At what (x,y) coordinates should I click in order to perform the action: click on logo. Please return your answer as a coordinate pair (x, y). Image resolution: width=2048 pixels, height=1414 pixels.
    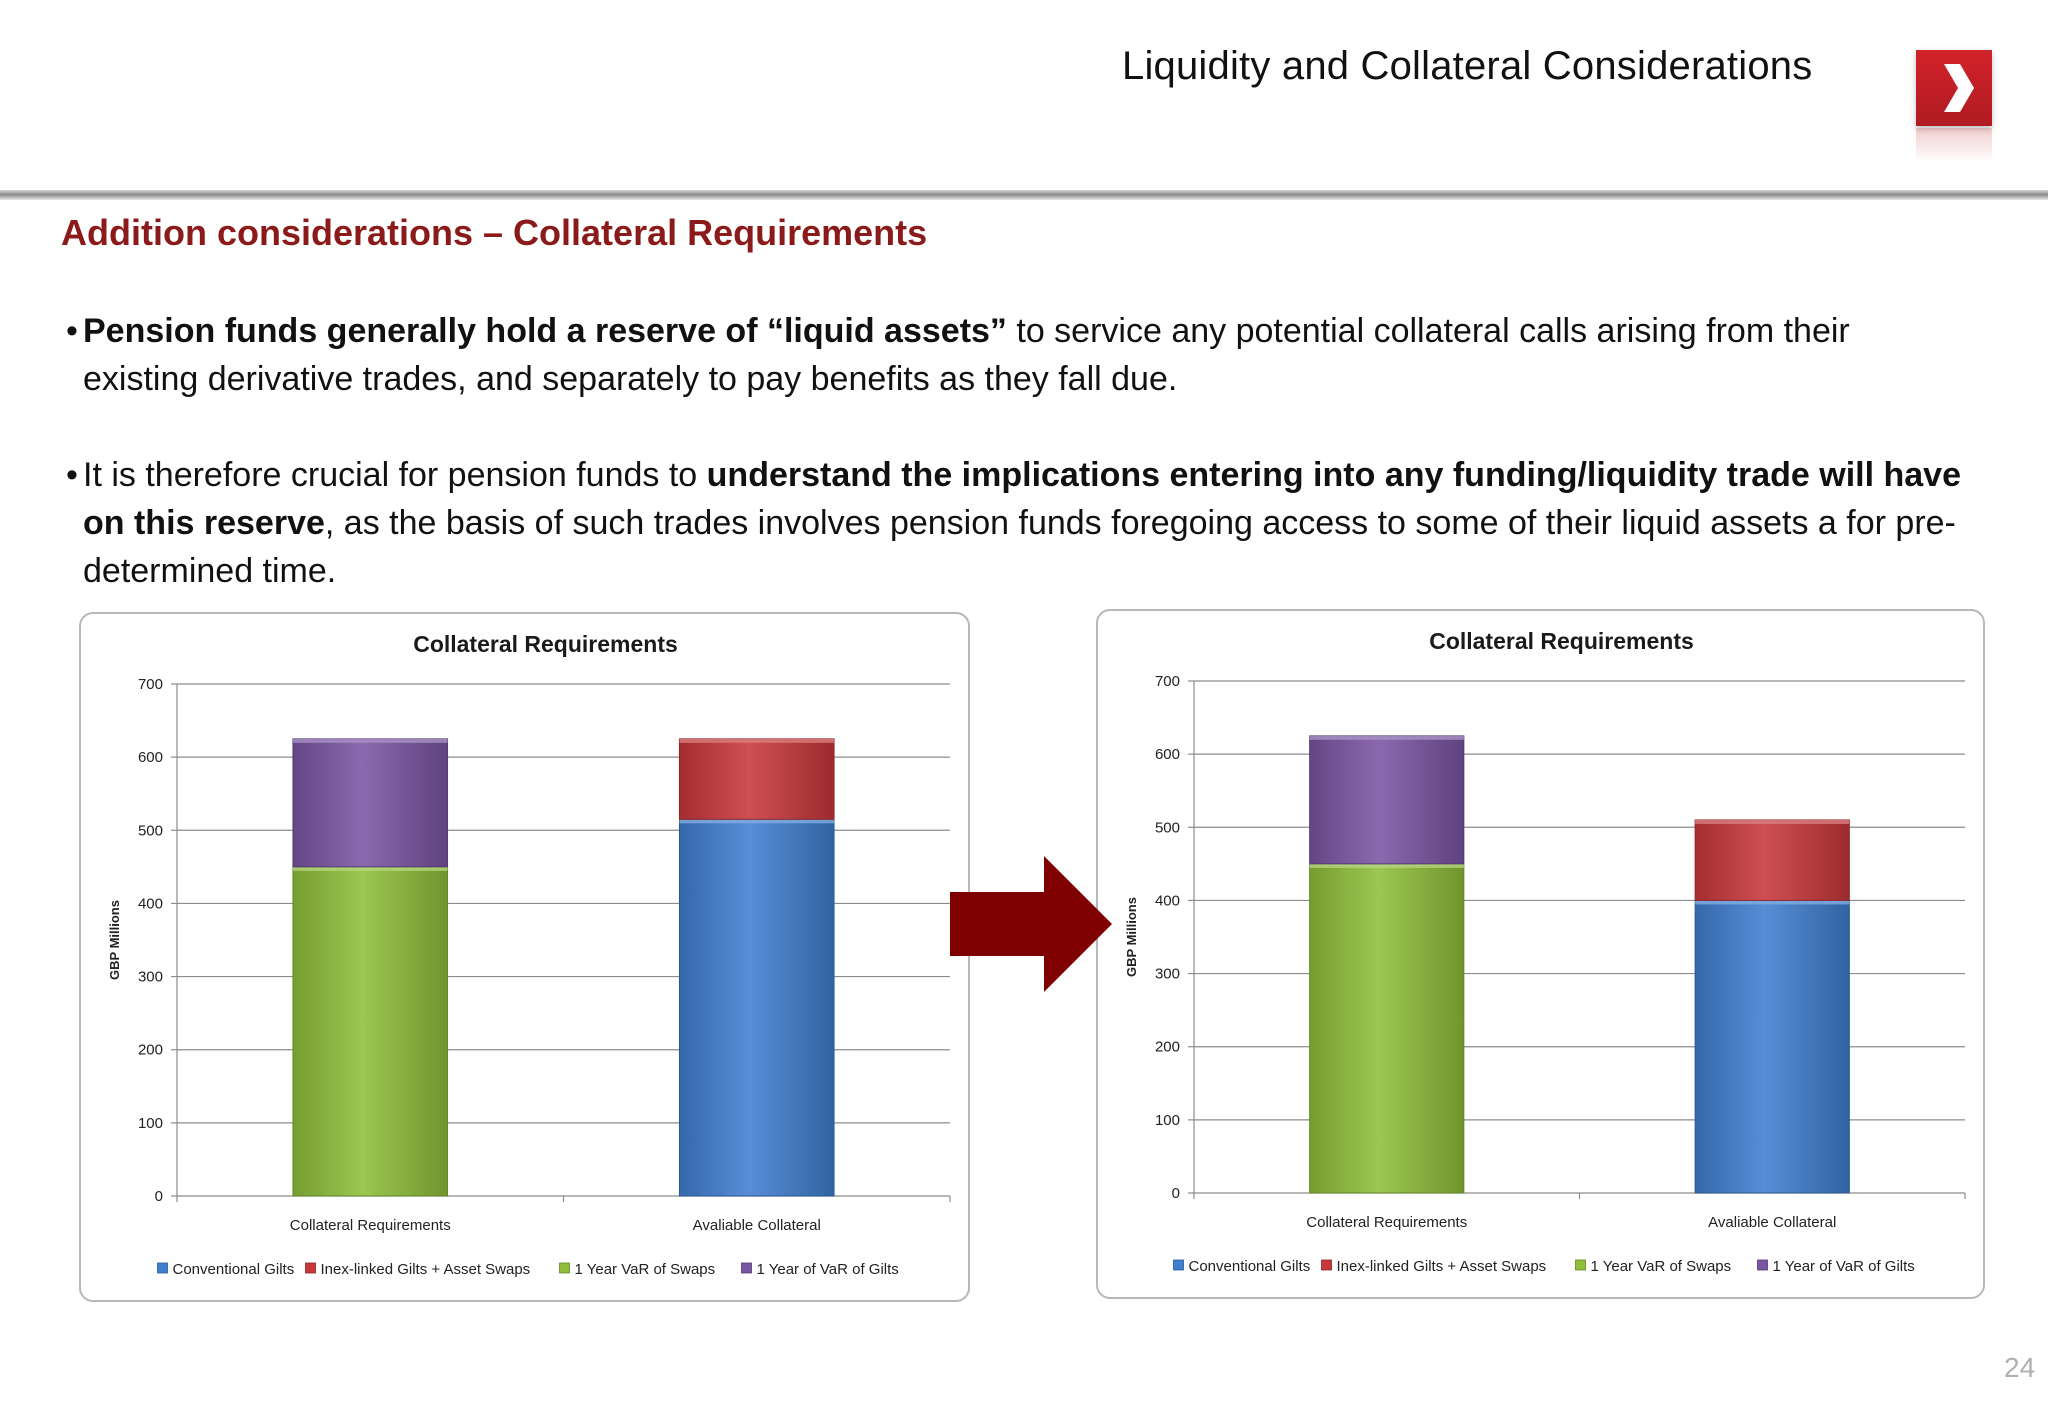
    Looking at the image, I should click on (1954, 88).